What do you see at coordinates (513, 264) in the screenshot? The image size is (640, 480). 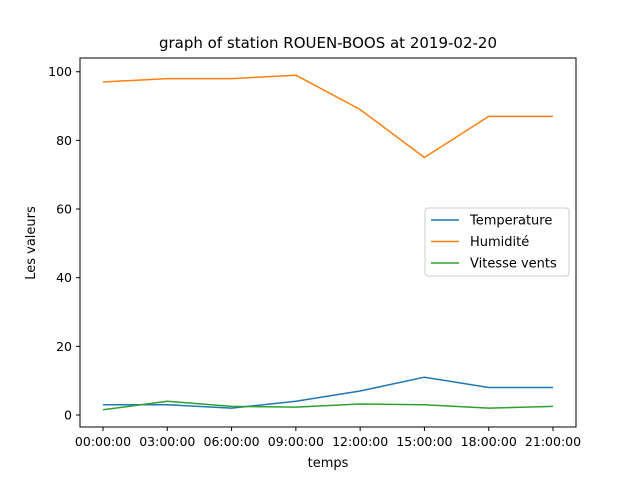 I see `legend-label-2: Vitesse vents` at bounding box center [513, 264].